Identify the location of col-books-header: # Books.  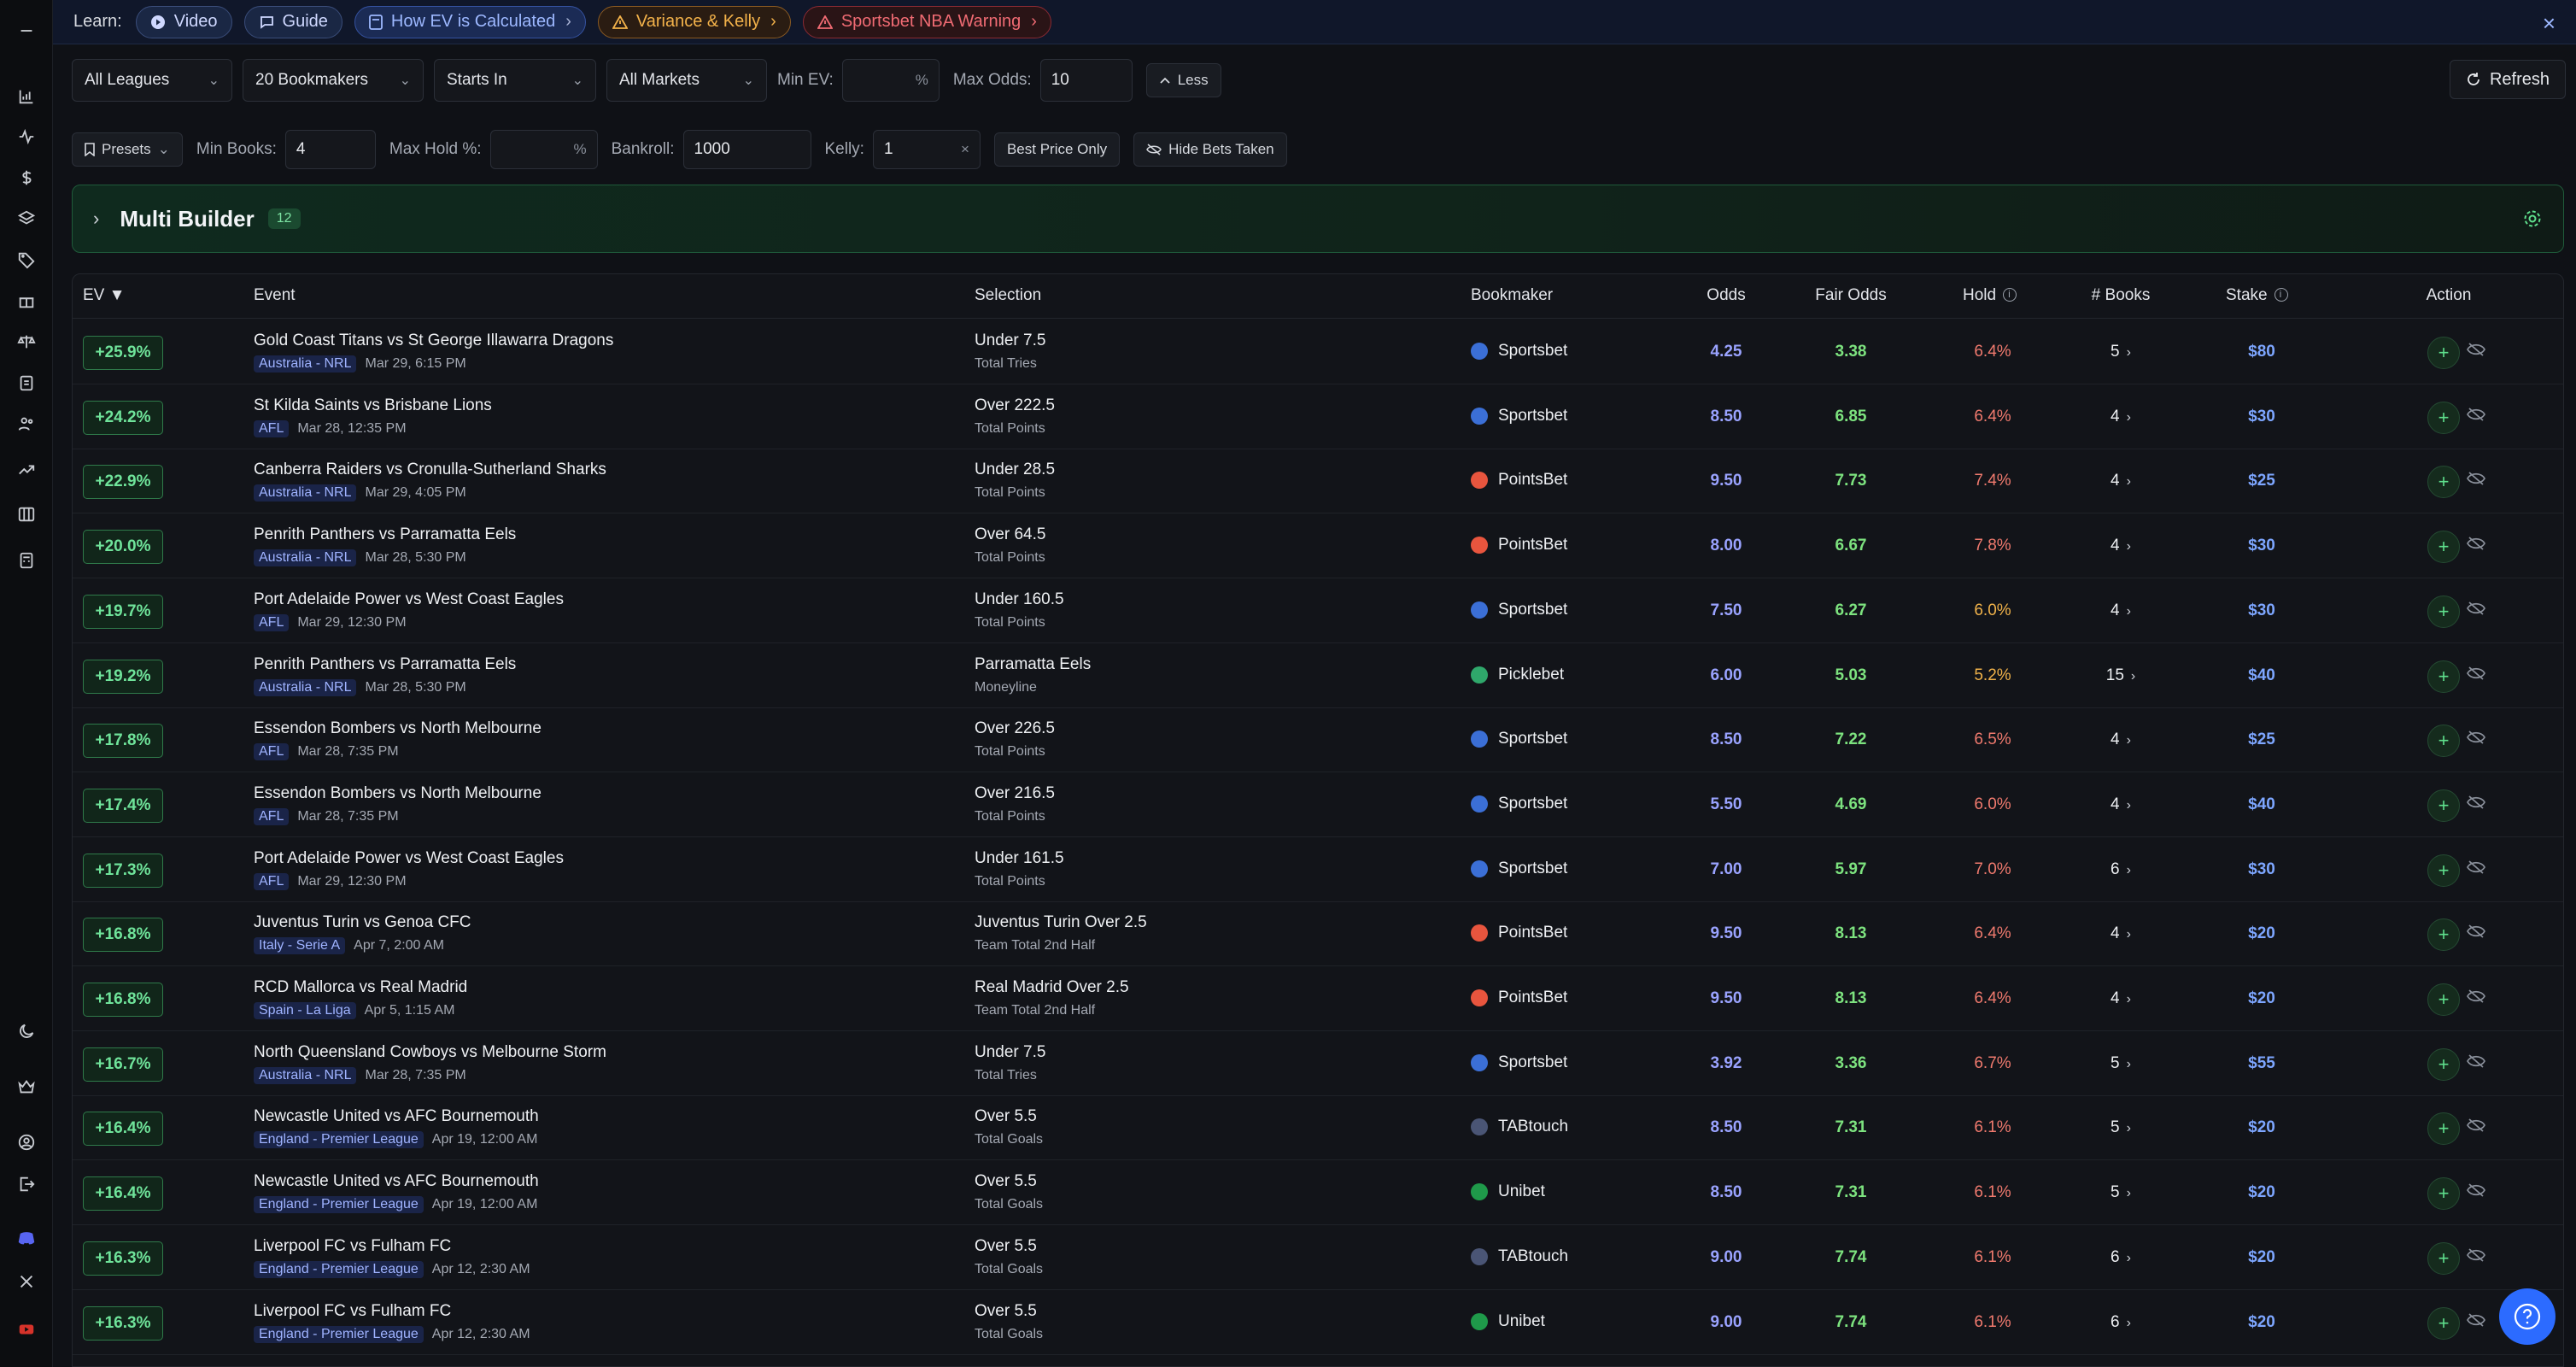
(2121, 295).